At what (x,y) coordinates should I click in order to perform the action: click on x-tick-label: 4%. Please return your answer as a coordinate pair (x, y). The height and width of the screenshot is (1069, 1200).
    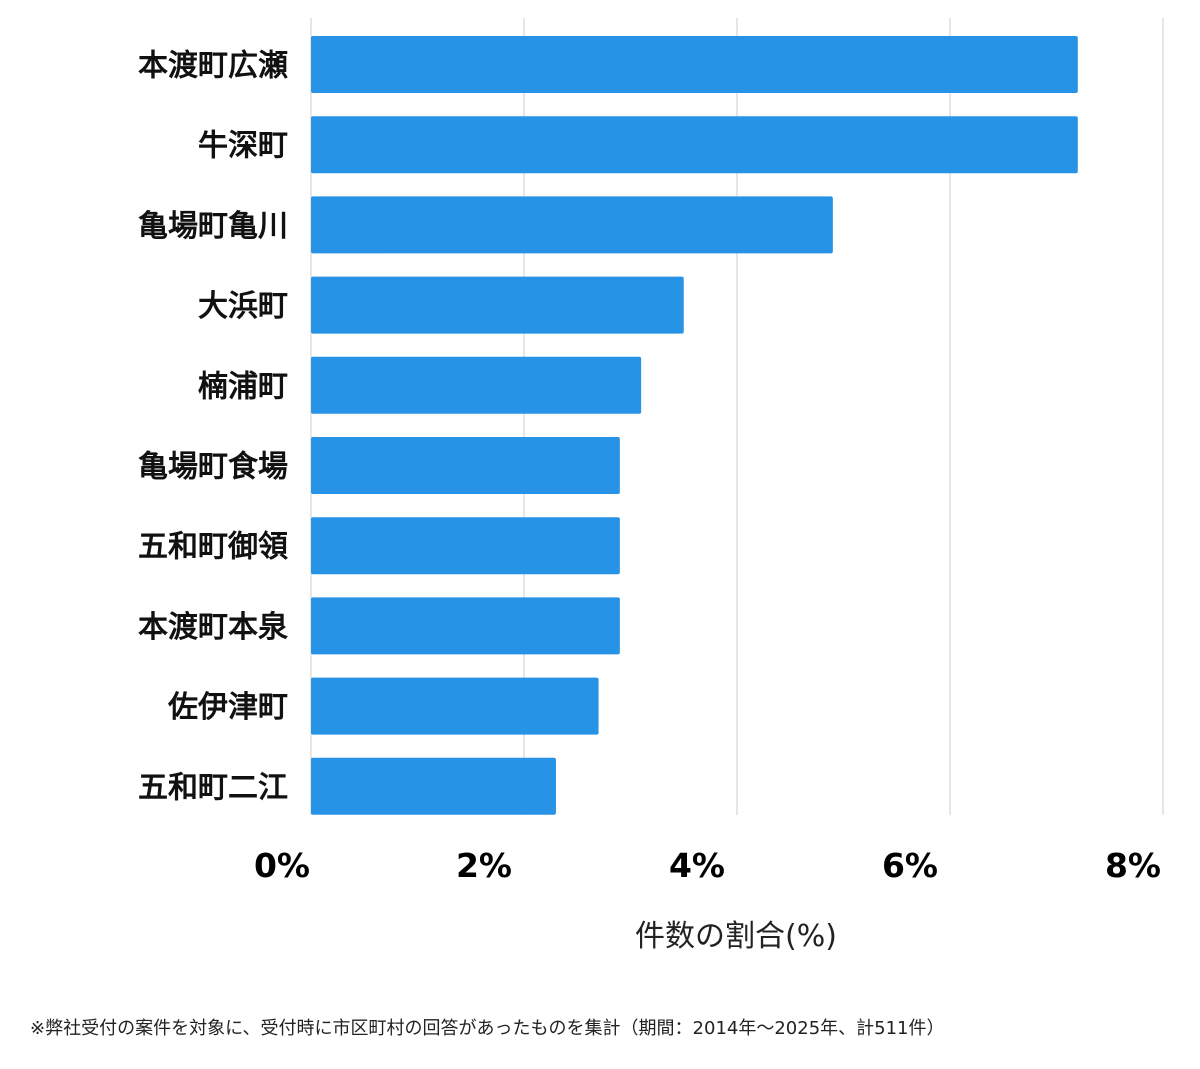
    Looking at the image, I should click on (697, 865).